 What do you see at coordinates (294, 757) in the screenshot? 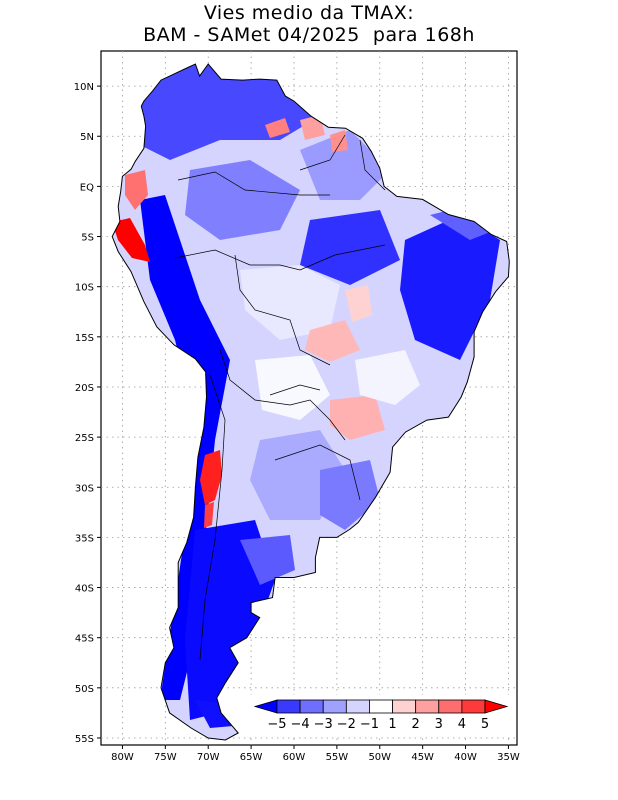
I see `lon-tick-label: 60W` at bounding box center [294, 757].